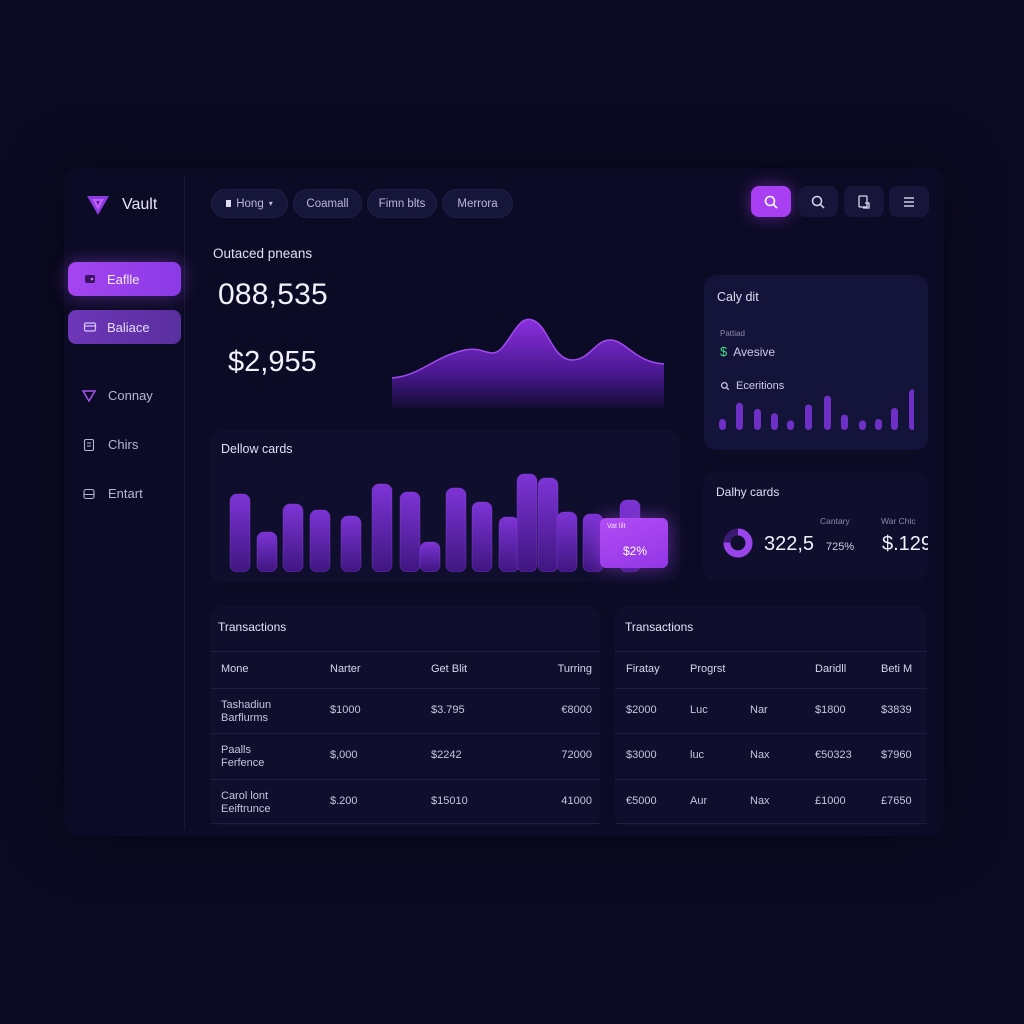 The width and height of the screenshot is (1024, 1024). I want to click on daily-card, so click(815, 526).